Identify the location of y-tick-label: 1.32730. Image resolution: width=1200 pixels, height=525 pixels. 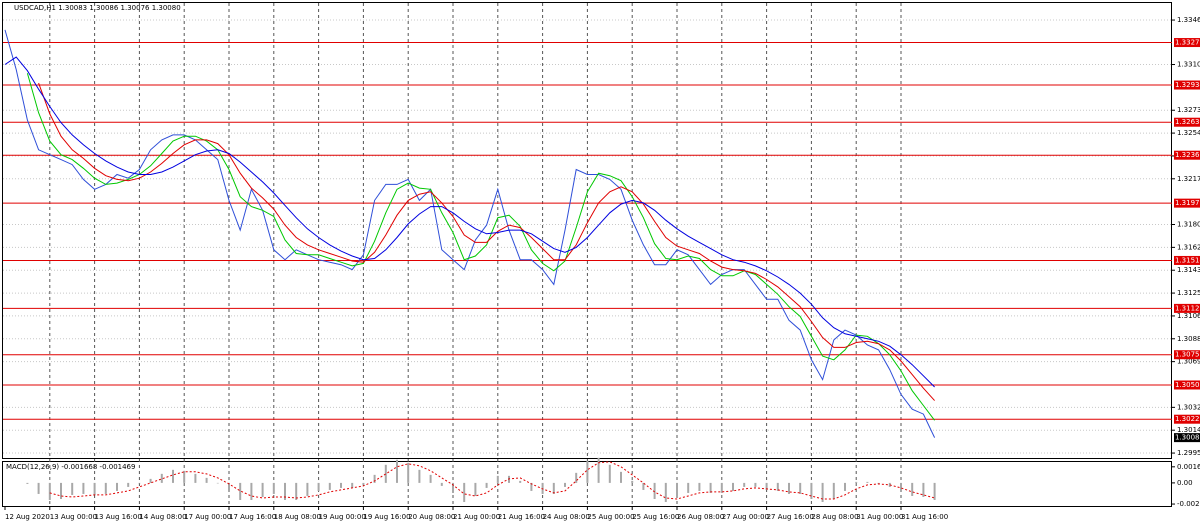
(1188, 110).